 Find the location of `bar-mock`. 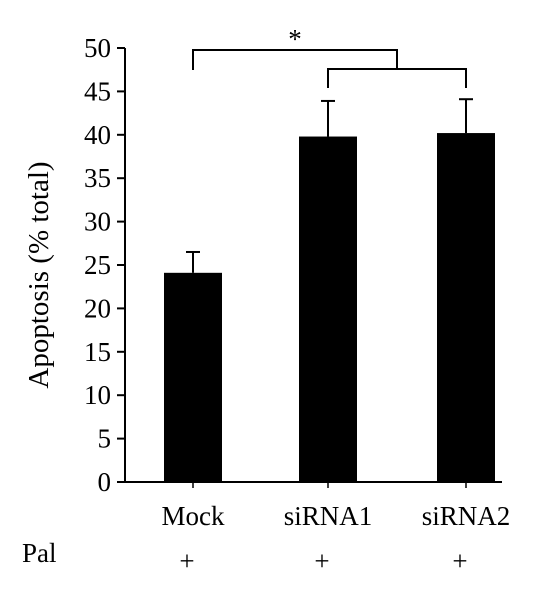

bar-mock is located at coordinates (193, 377).